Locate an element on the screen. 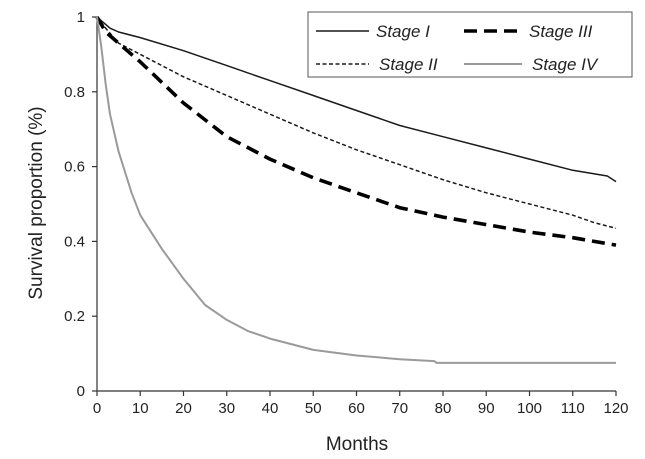 The width and height of the screenshot is (645, 459). y-tick-label: 0 is located at coordinates (81, 391).